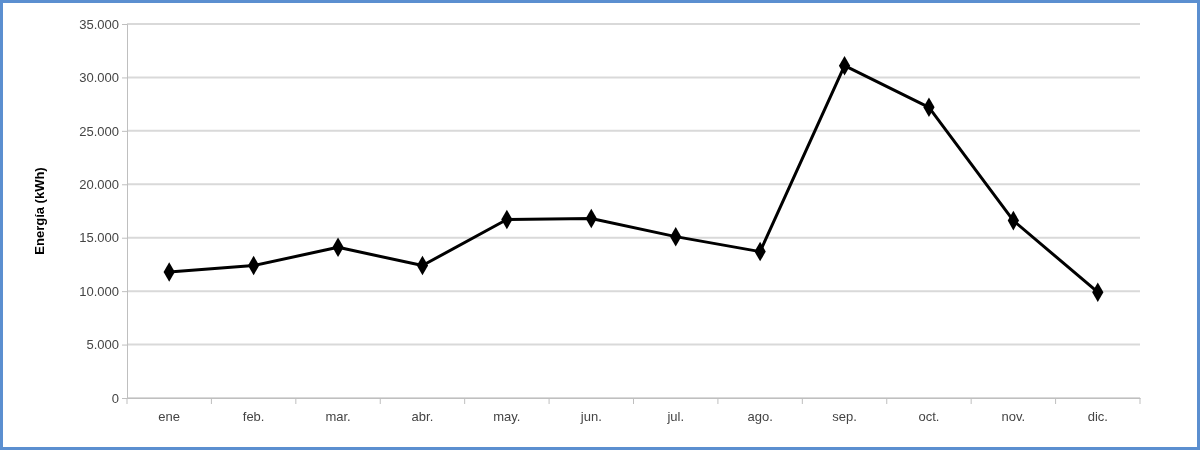 This screenshot has width=1200, height=450. I want to click on x-tick-label: mar., so click(338, 417).